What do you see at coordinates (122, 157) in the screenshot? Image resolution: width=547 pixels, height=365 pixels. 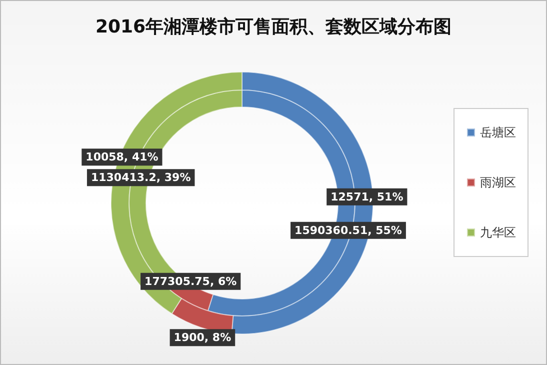 I see `data-label: 10058, 41%` at bounding box center [122, 157].